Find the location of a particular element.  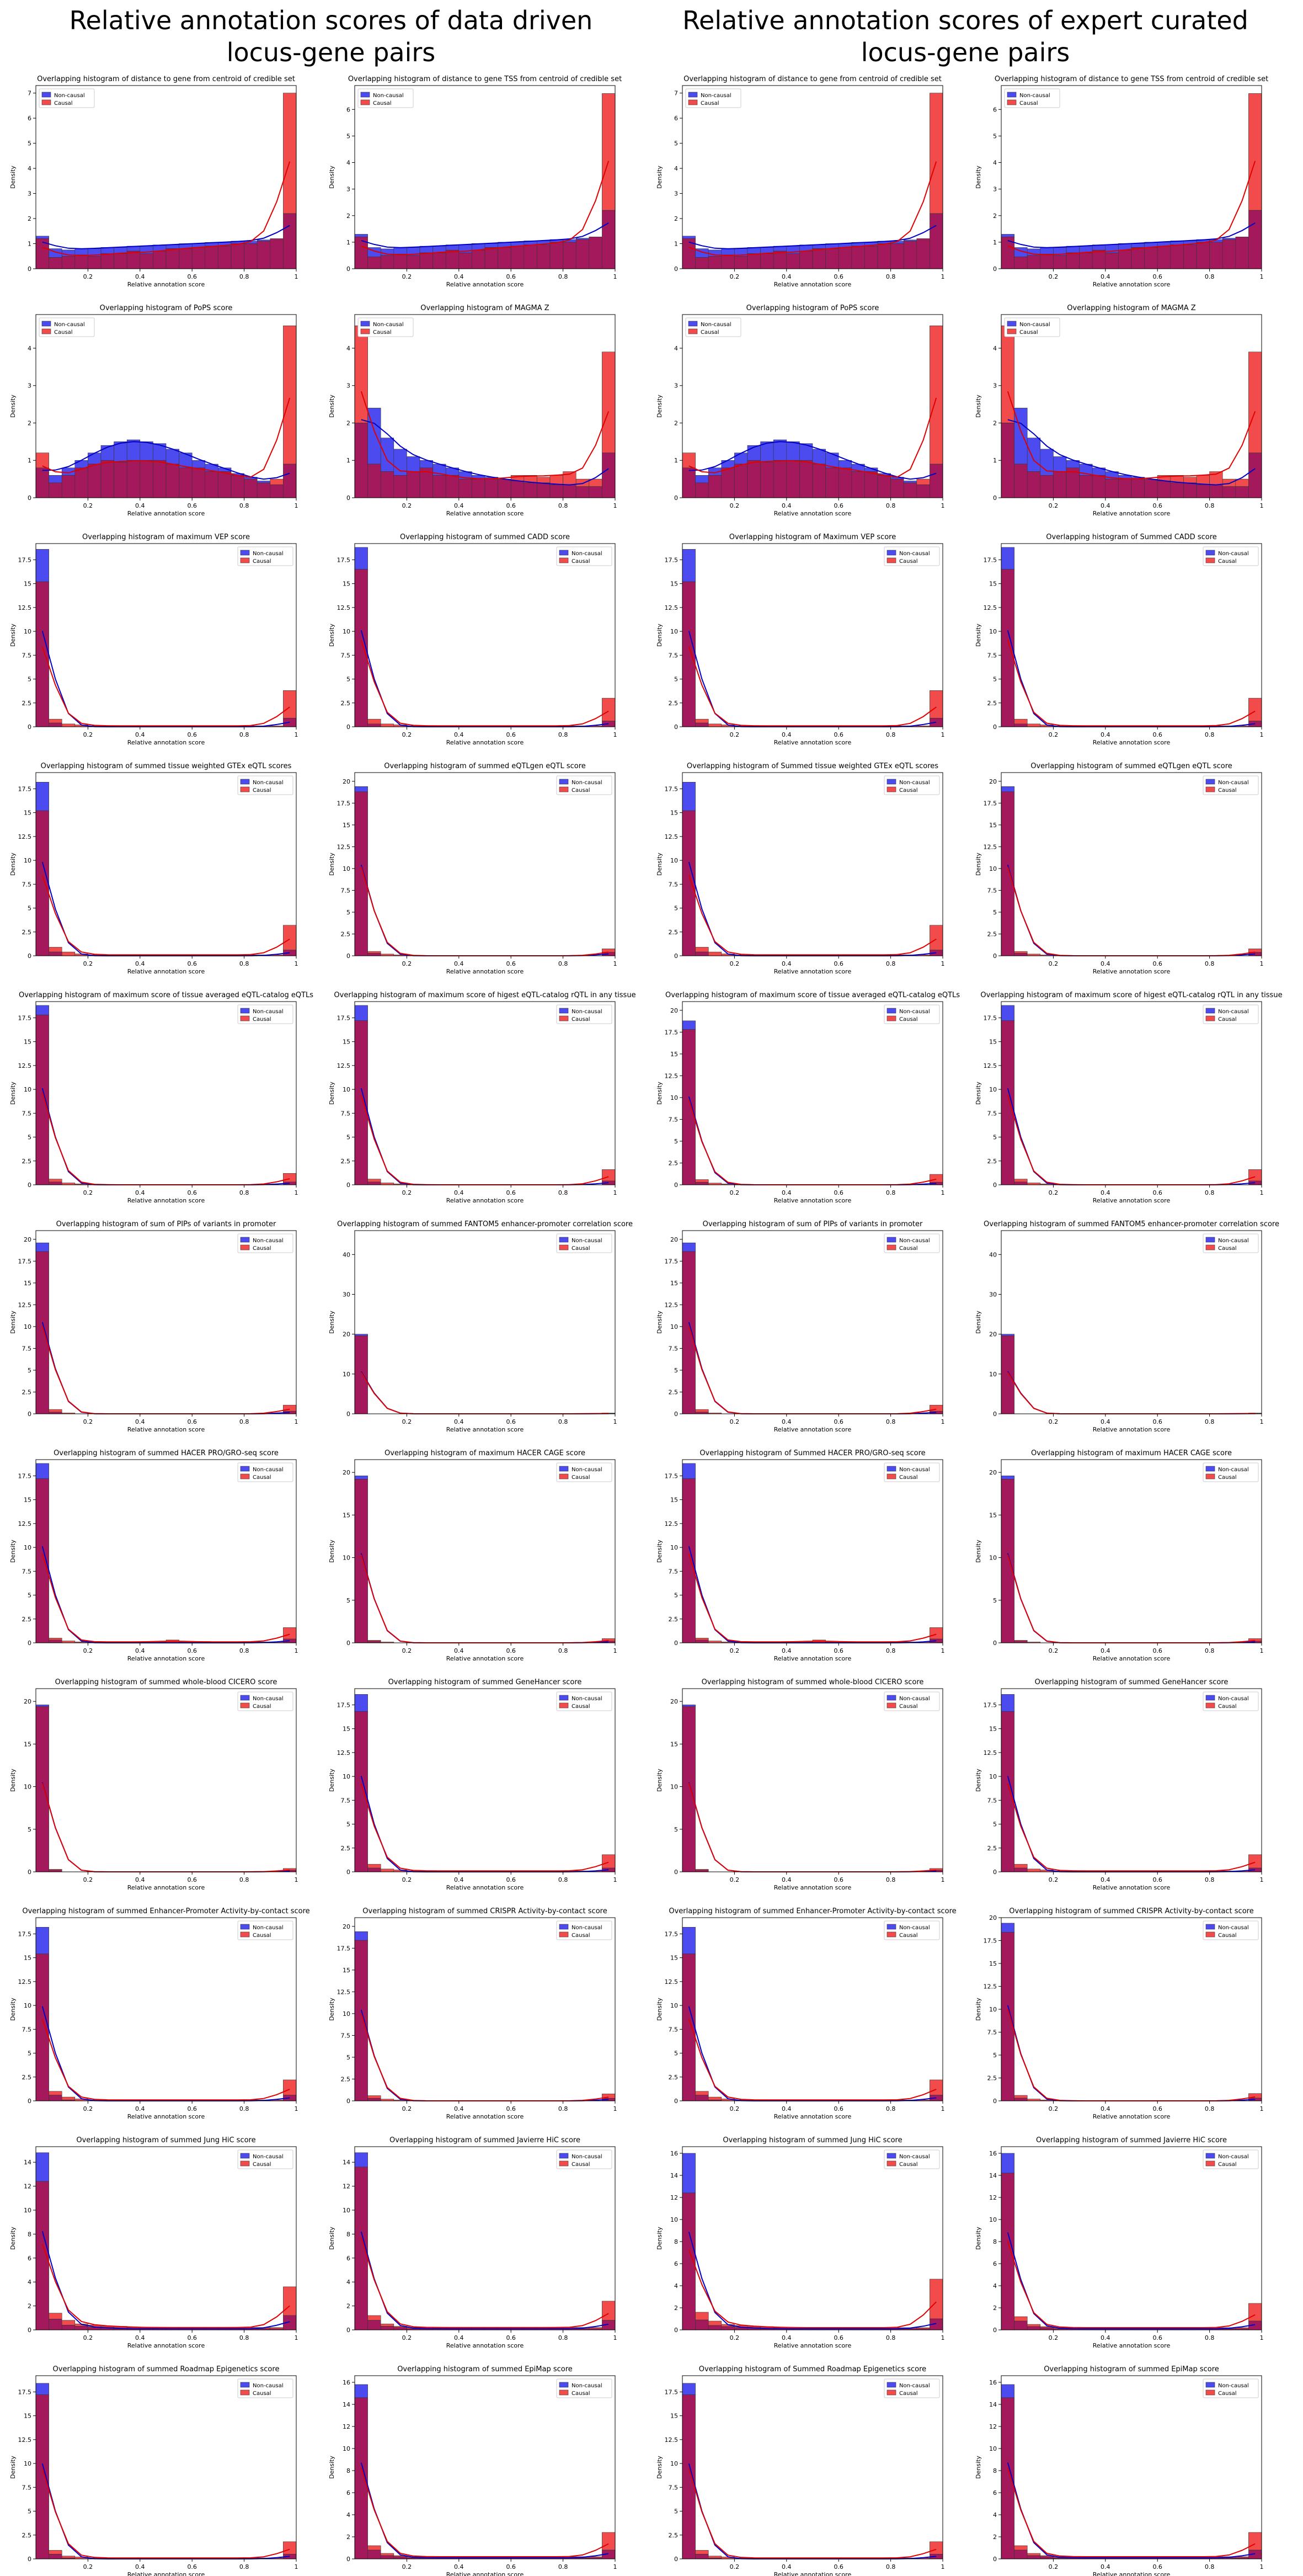

y-axis-label: Density is located at coordinates (978, 406).